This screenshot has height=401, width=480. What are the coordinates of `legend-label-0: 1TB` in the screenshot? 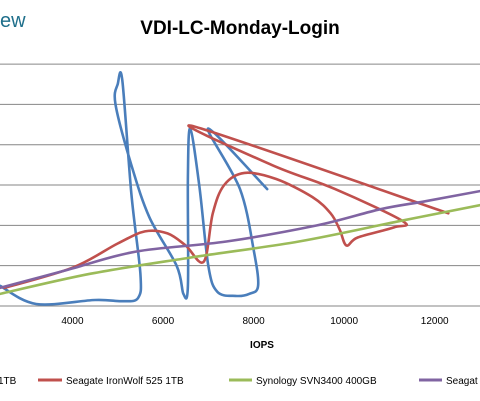 It's located at (8, 381).